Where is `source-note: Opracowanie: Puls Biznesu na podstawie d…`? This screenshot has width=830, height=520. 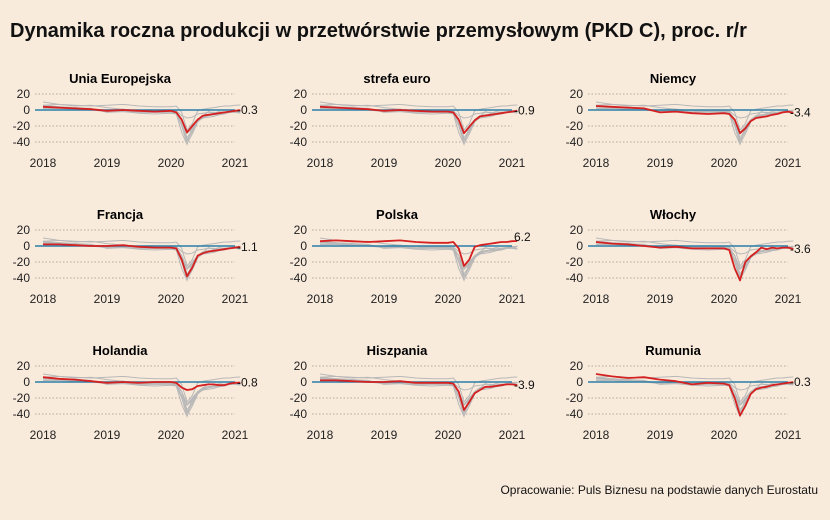
source-note: Opracowanie: Puls Biznesu na podstawie d… is located at coordinates (659, 490).